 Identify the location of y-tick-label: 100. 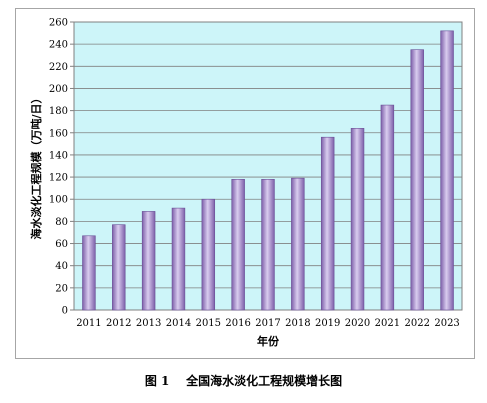
(58, 200).